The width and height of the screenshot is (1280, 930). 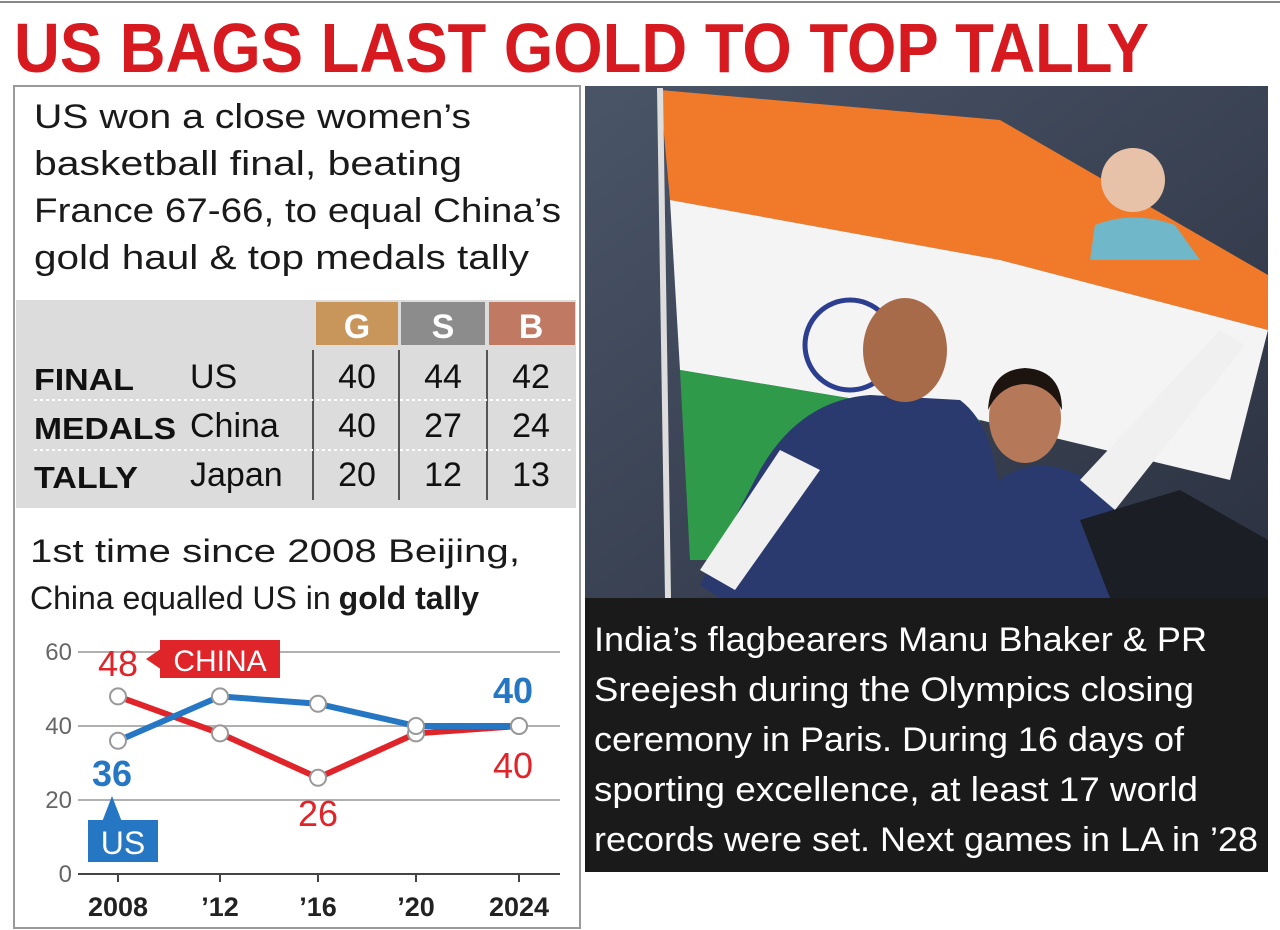 I want to click on intro-line: gold haul & top medals tally, so click(x=281, y=258).